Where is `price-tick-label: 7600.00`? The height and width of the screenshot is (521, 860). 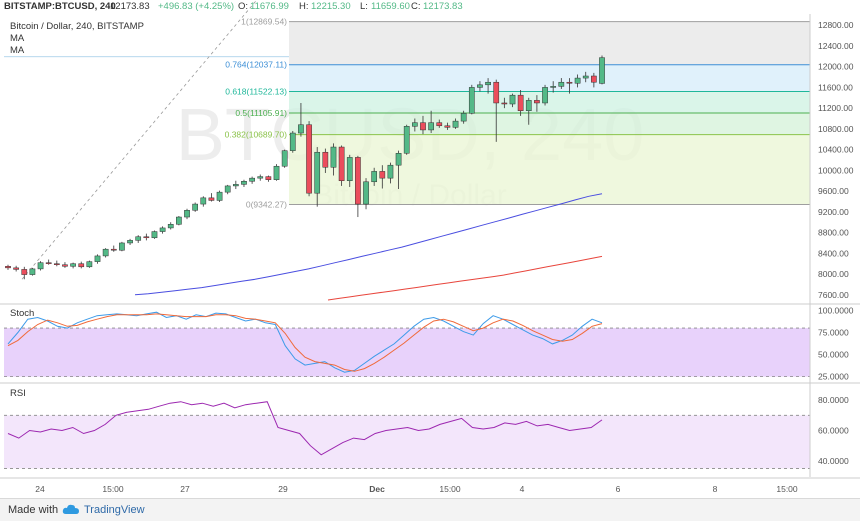 price-tick-label: 7600.00 is located at coordinates (833, 295).